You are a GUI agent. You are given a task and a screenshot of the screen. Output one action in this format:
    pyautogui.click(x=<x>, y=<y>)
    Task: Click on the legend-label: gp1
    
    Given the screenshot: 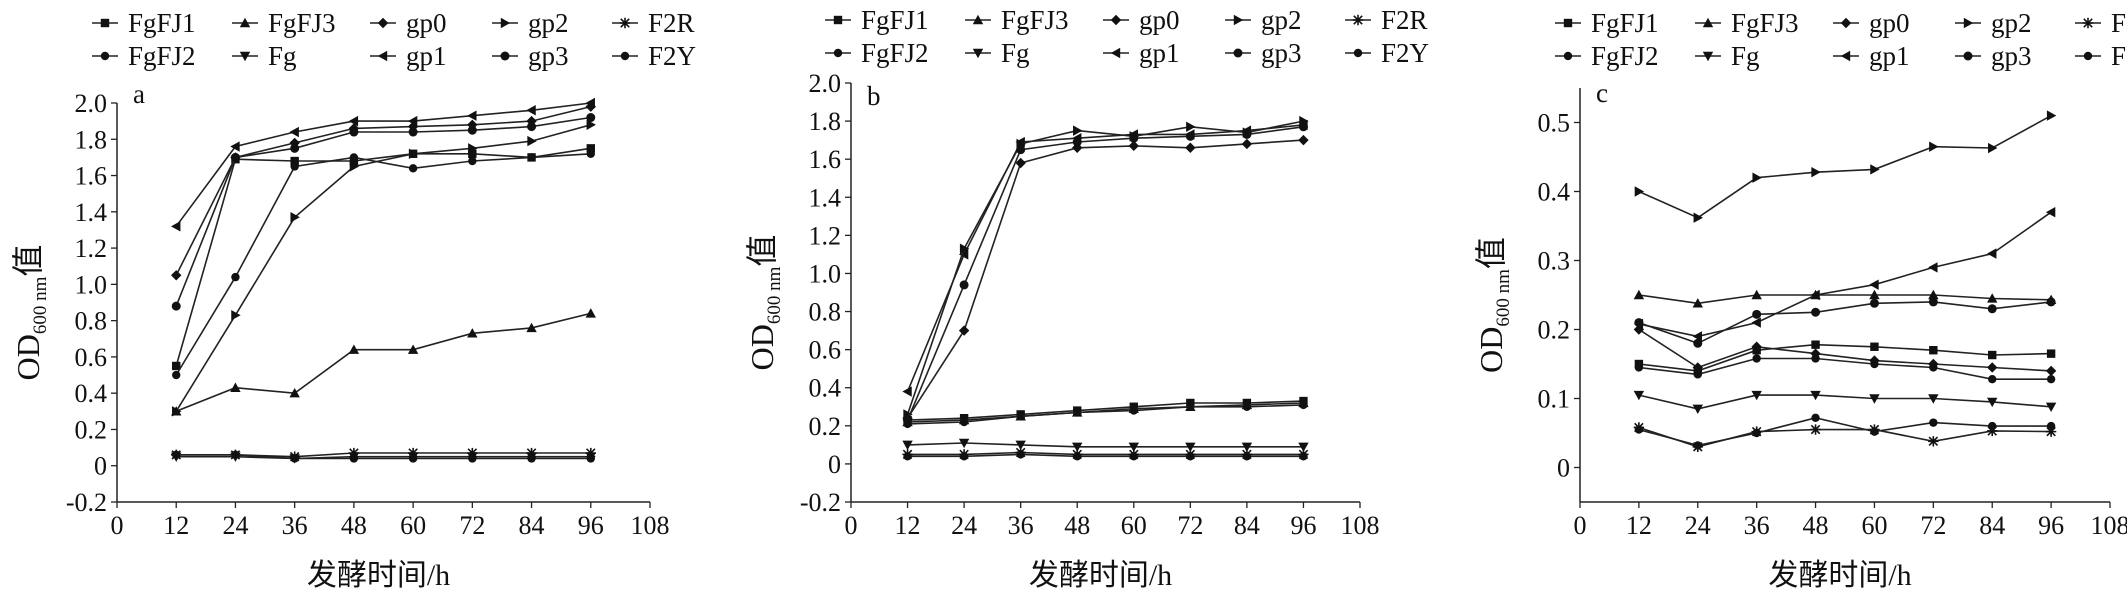 What is the action you would take?
    pyautogui.click(x=426, y=56)
    